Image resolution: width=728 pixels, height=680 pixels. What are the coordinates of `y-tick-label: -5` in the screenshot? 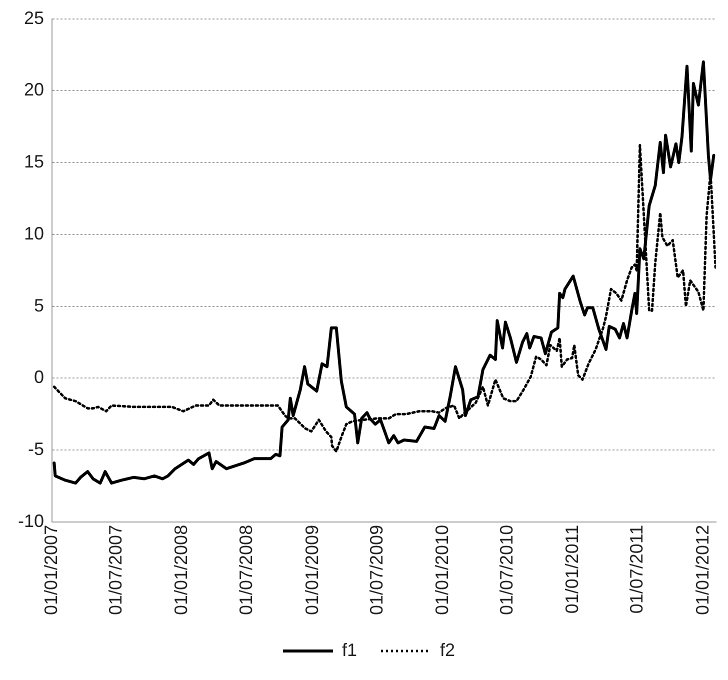 It's located at (36, 449).